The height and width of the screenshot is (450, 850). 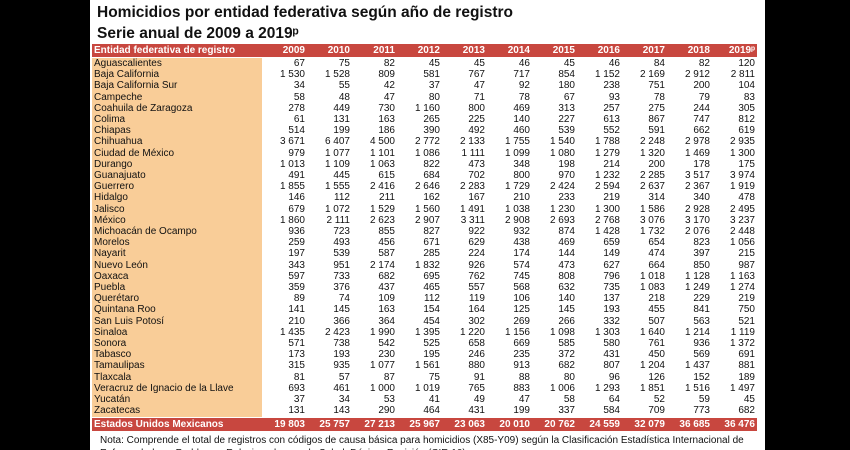 I want to click on cell-value: 679, so click(x=296, y=209).